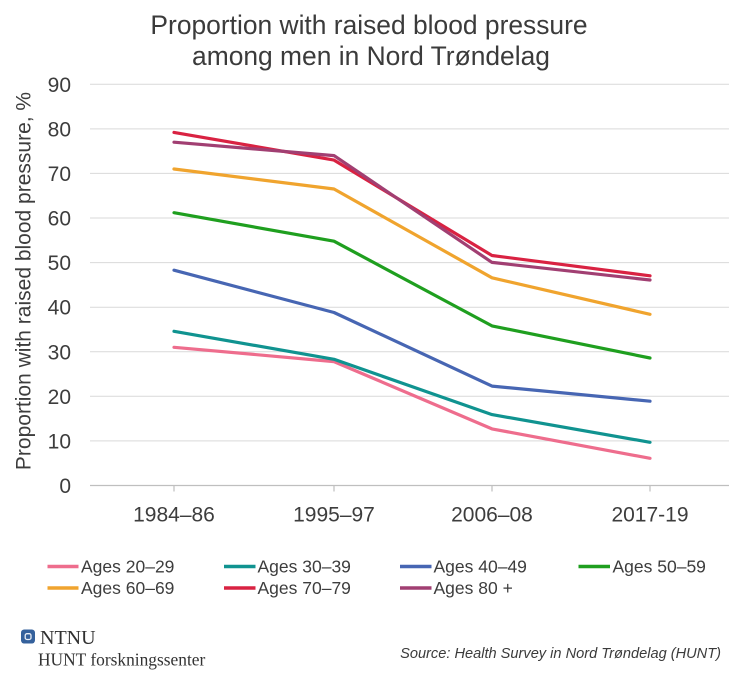 The height and width of the screenshot is (674, 736). I want to click on svg-text: 90, so click(59, 85).